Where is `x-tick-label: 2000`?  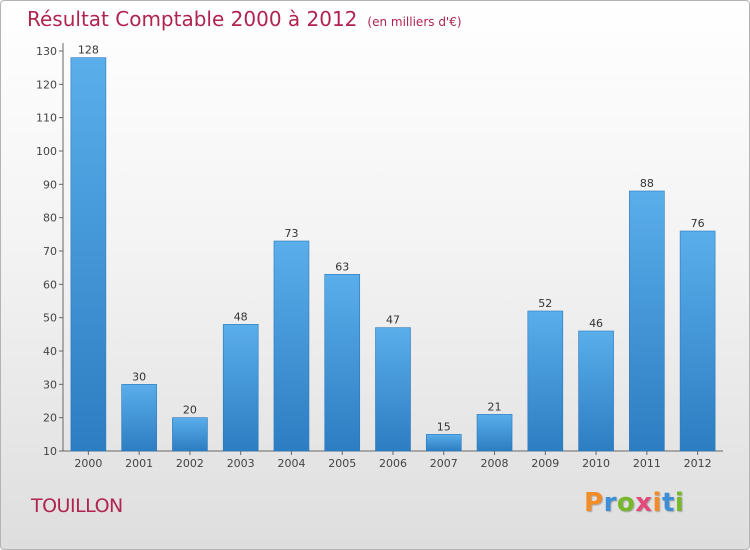 x-tick-label: 2000 is located at coordinates (88, 463).